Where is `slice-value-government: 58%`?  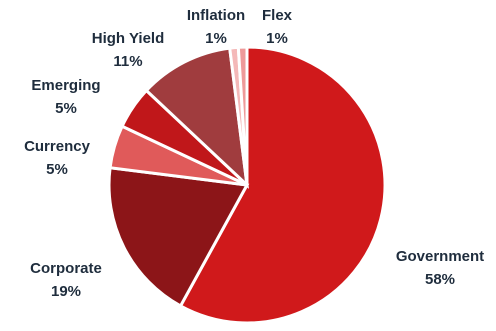
slice-value-government: 58% is located at coordinates (440, 279).